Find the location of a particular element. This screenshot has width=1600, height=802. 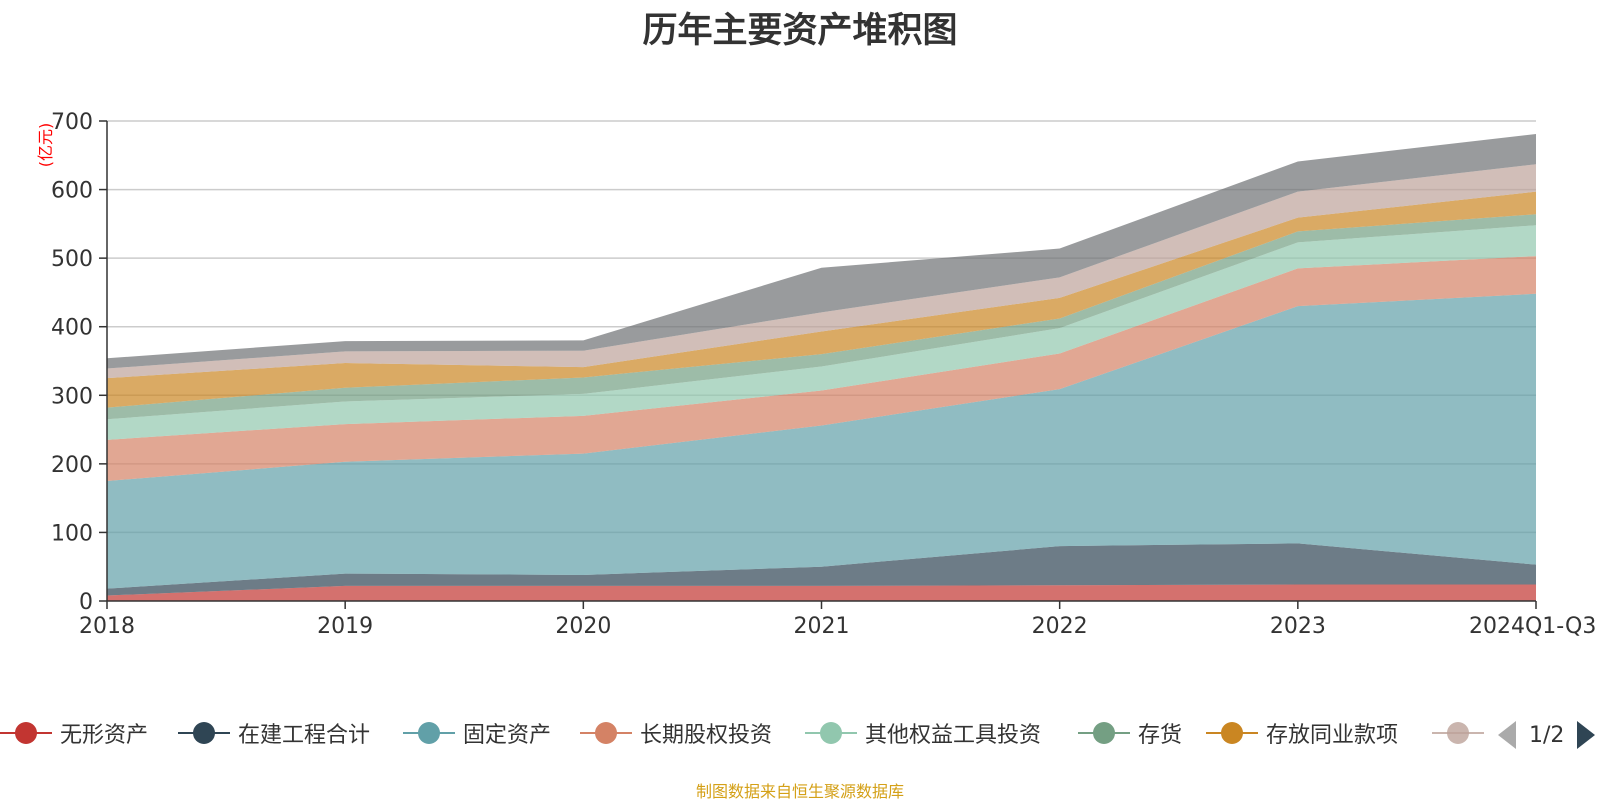

y-tick-label: 100 is located at coordinates (72, 533).